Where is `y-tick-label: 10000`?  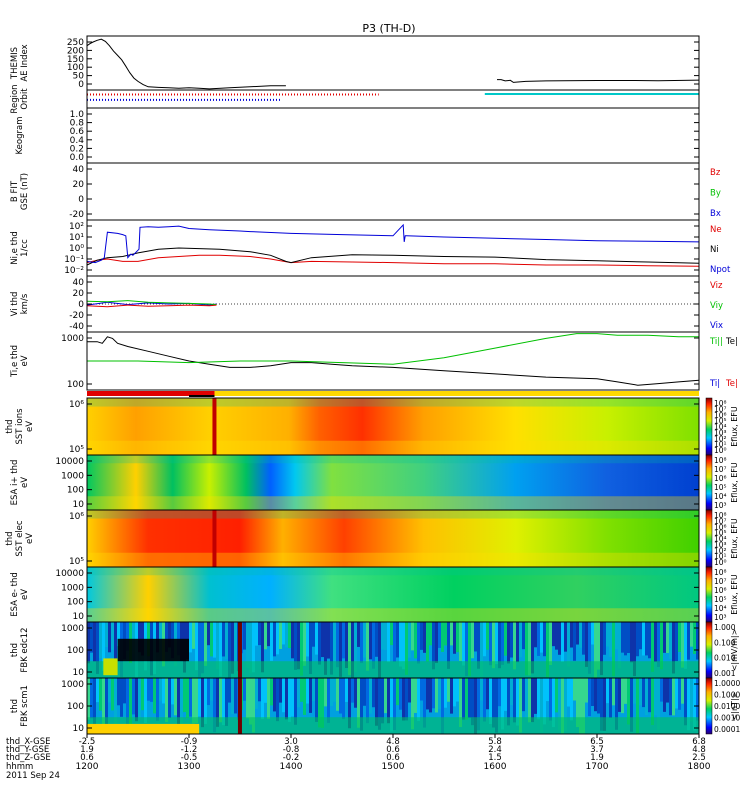 y-tick-label: 10000 is located at coordinates (69, 462).